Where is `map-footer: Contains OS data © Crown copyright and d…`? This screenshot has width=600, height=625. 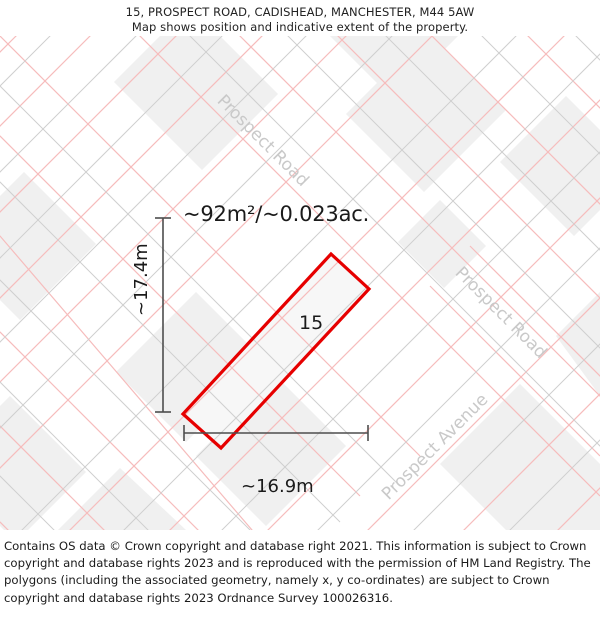
map-footer: Contains OS data © Crown copyright and d… is located at coordinates (300, 579).